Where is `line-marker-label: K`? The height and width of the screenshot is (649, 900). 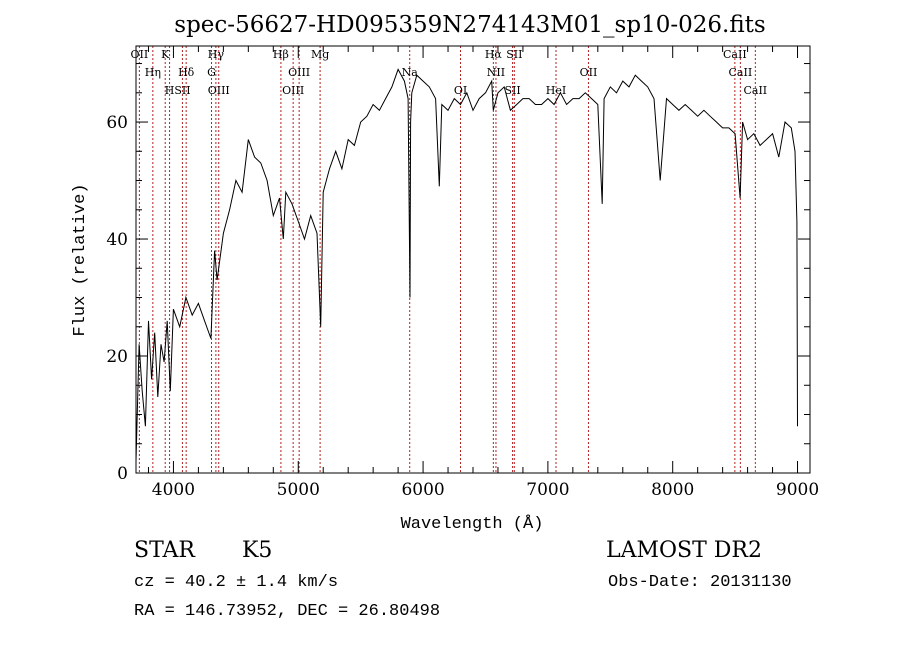 line-marker-label: K is located at coordinates (165, 54).